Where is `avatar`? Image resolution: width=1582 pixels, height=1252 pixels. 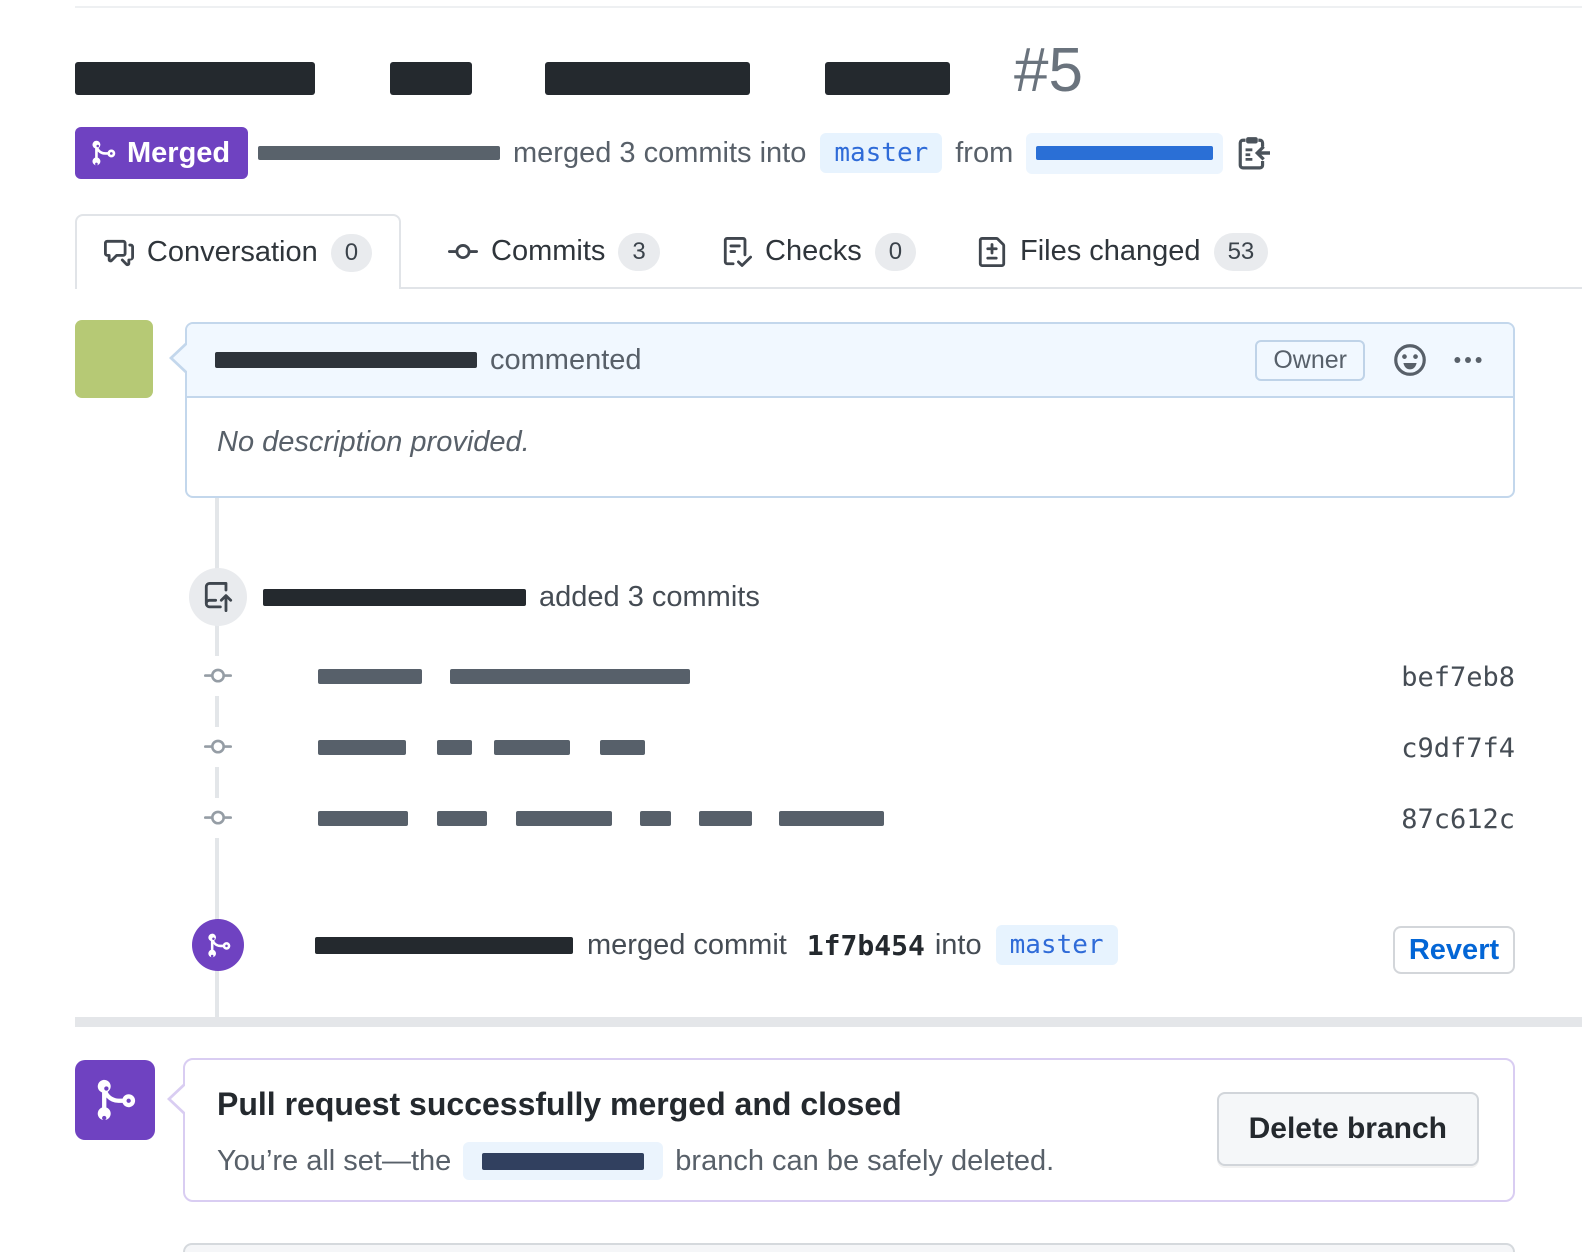
avatar is located at coordinates (114, 359).